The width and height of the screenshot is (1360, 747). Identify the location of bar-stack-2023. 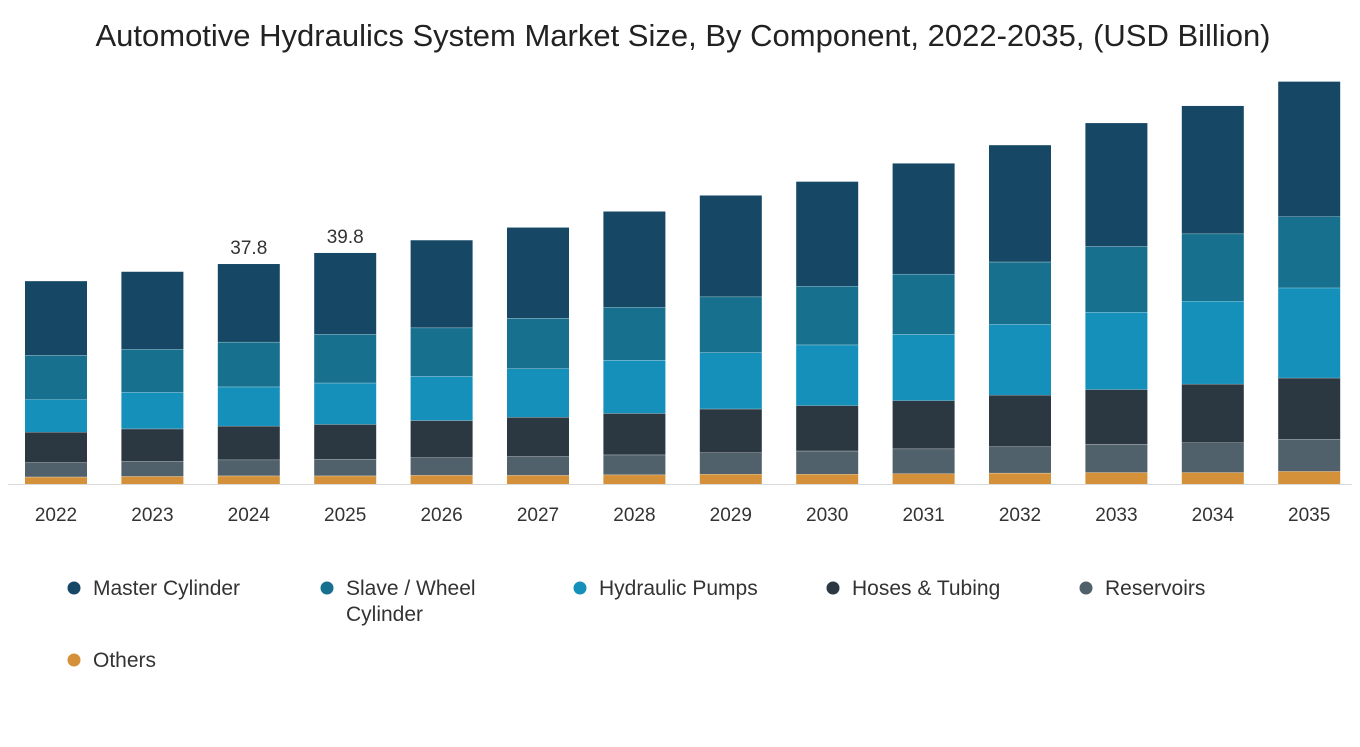
(152, 377).